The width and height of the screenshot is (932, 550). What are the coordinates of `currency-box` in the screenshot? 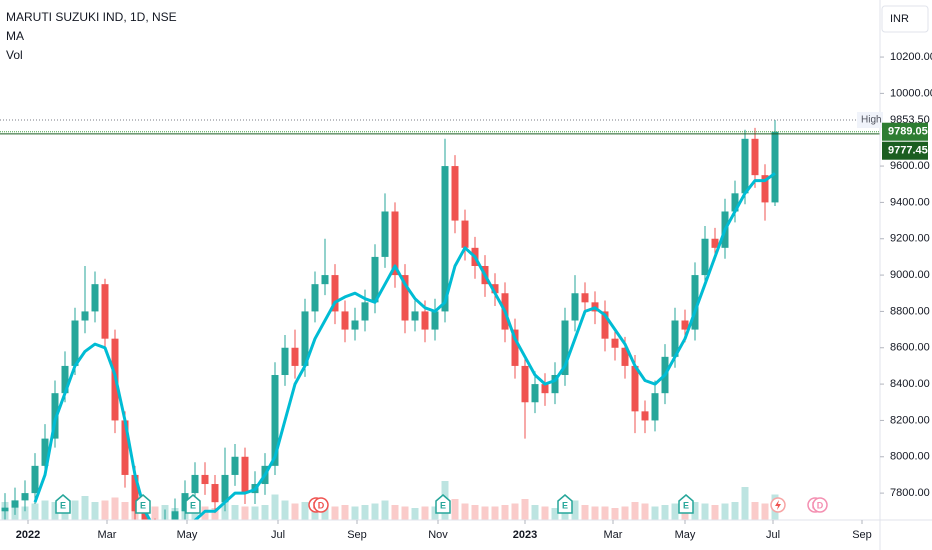 It's located at (905, 19).